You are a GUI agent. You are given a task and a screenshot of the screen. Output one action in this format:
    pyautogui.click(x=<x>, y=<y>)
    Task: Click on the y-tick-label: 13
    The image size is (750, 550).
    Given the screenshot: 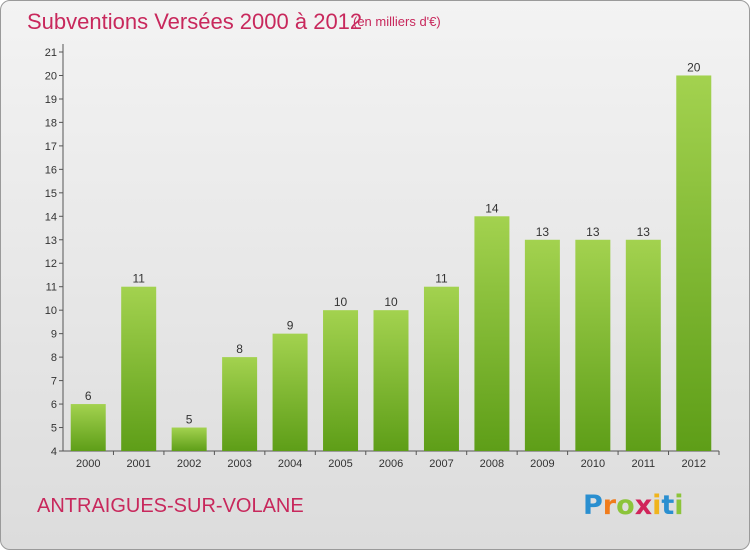 What is the action you would take?
    pyautogui.click(x=51, y=241)
    